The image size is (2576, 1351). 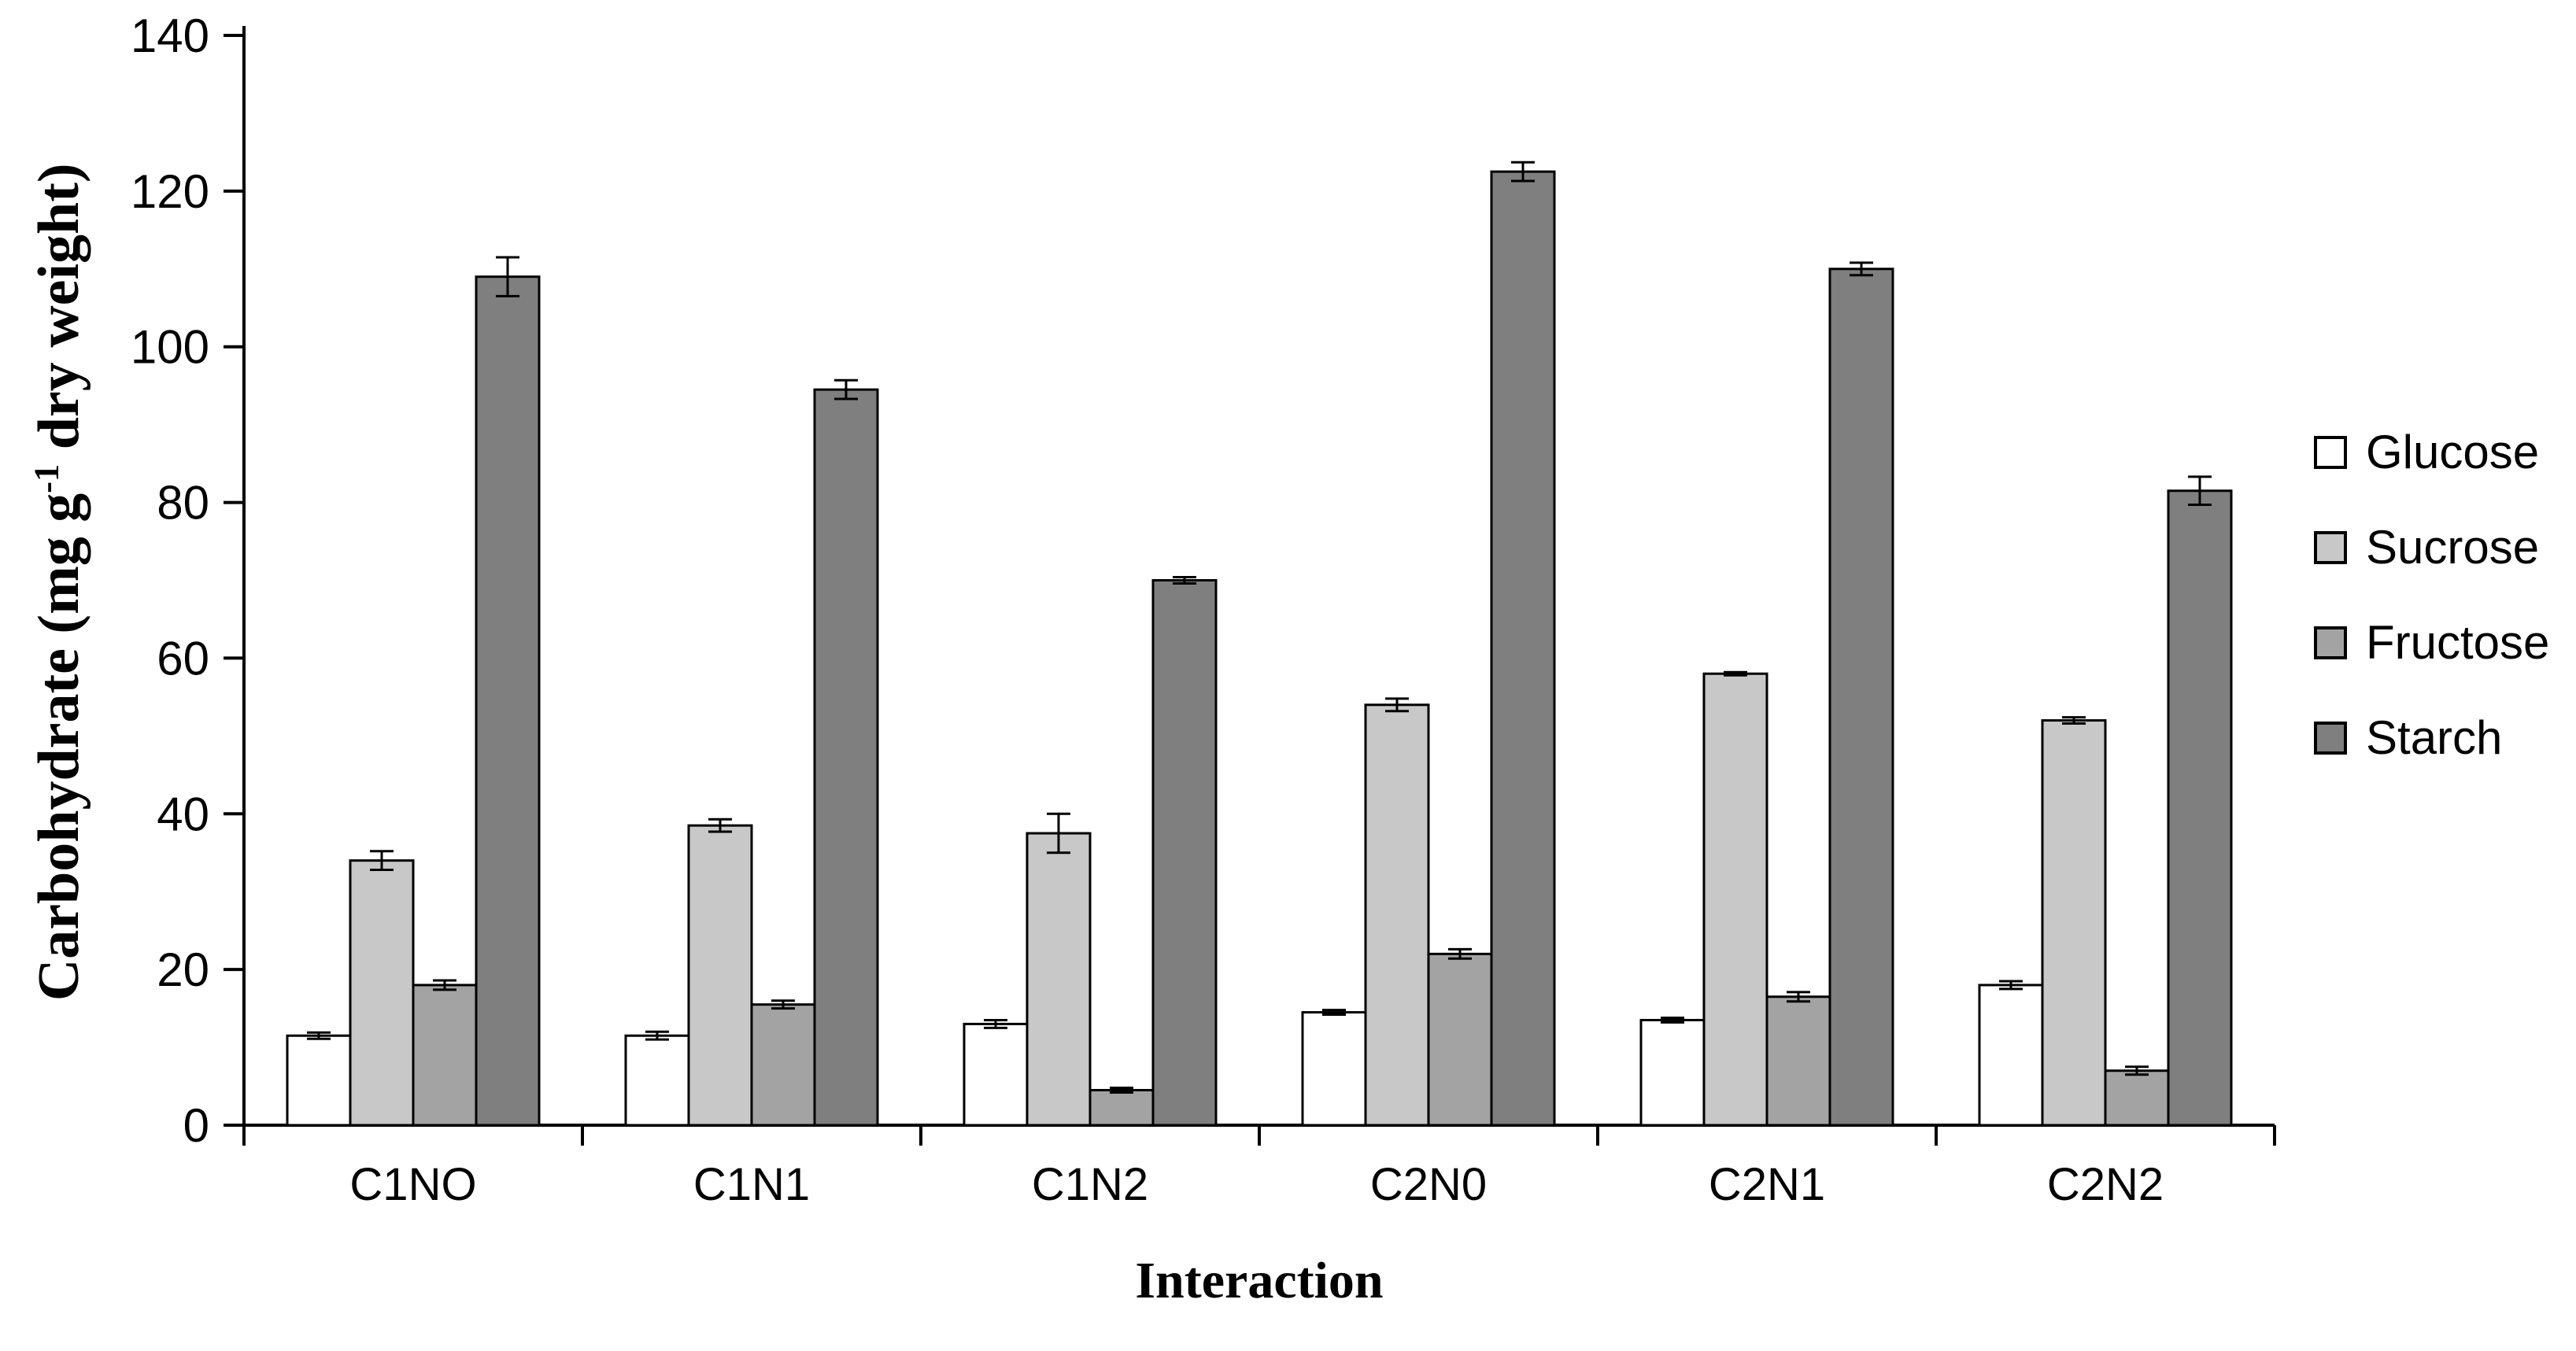 I want to click on legend-label-glucose: Glucose, so click(x=2453, y=452).